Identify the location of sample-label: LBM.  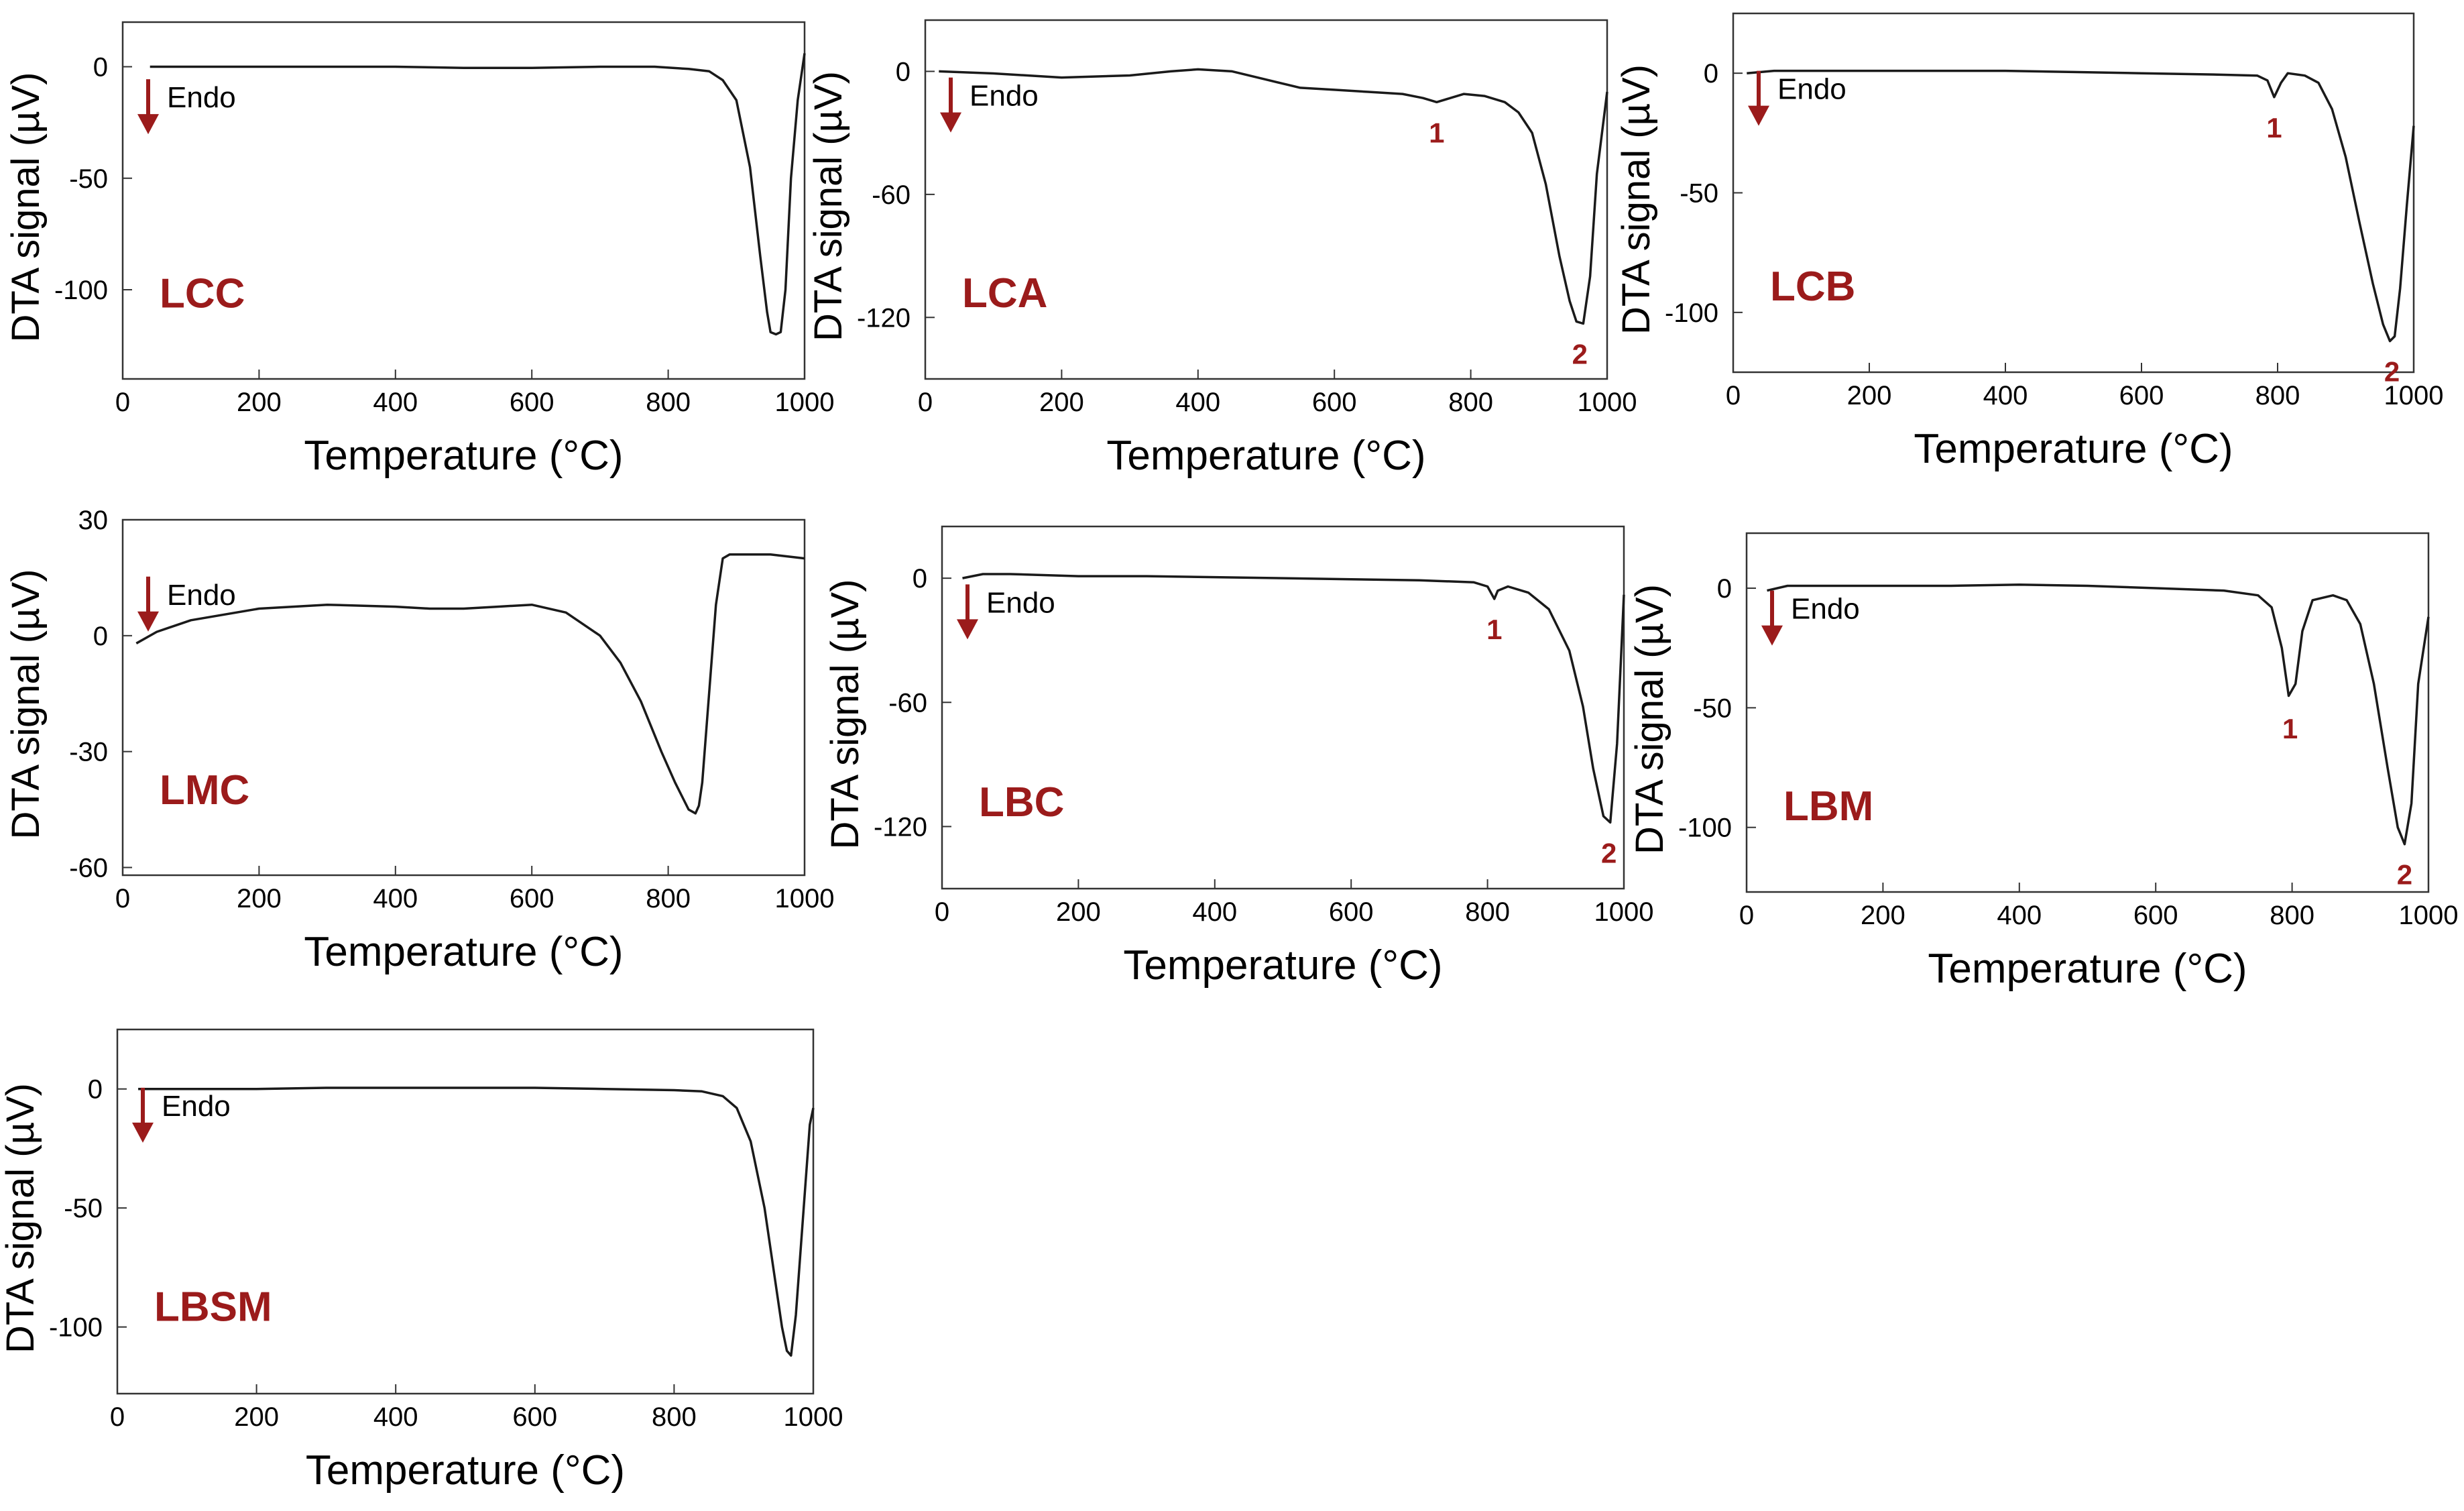
(1828, 806).